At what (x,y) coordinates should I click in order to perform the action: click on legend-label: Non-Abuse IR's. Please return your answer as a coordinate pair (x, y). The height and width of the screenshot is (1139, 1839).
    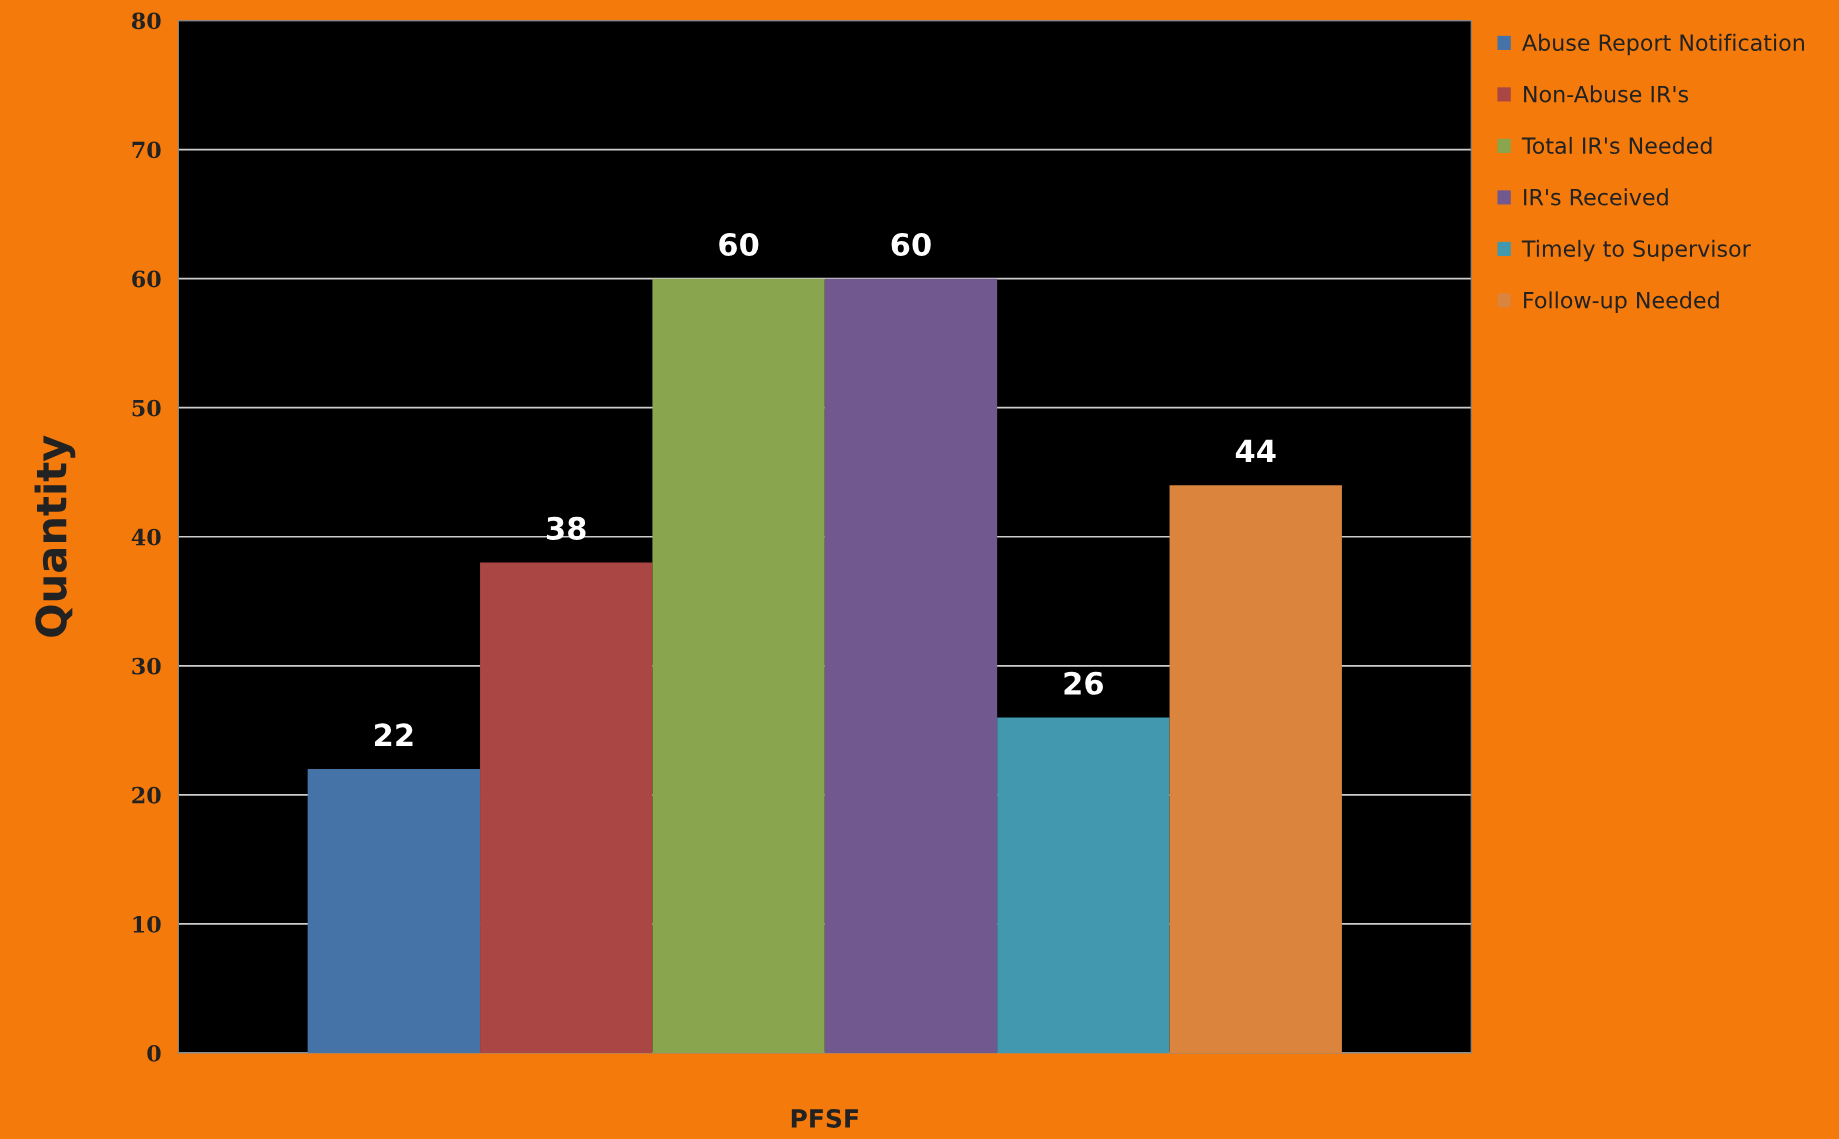
    Looking at the image, I should click on (1606, 94).